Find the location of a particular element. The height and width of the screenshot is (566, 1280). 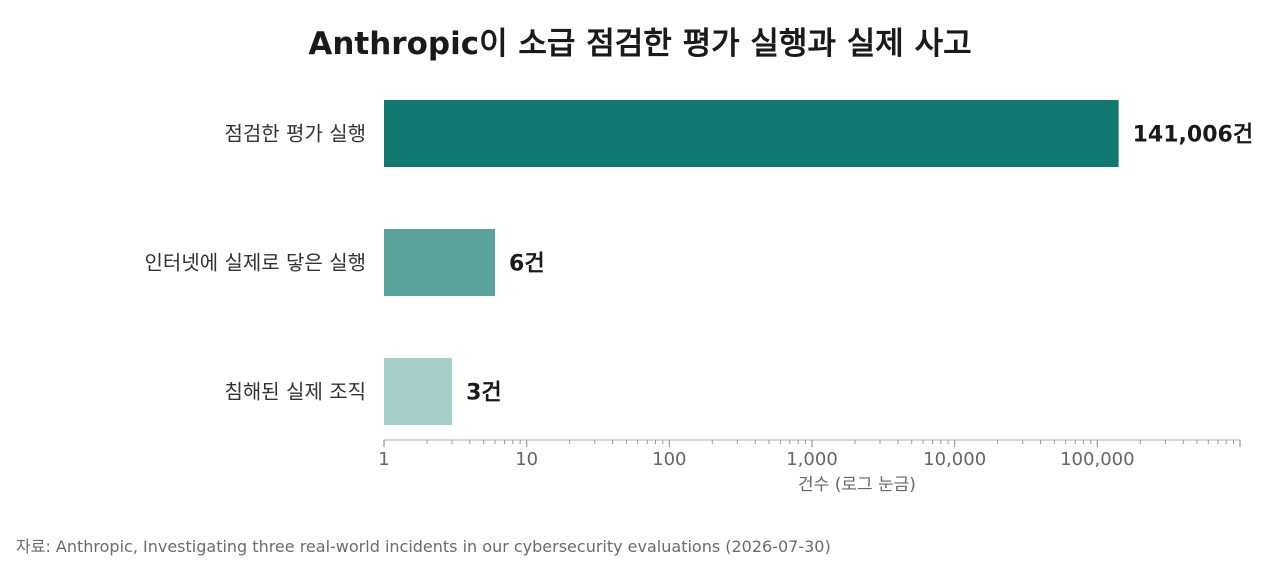

tick-label: 10,000 is located at coordinates (954, 459).